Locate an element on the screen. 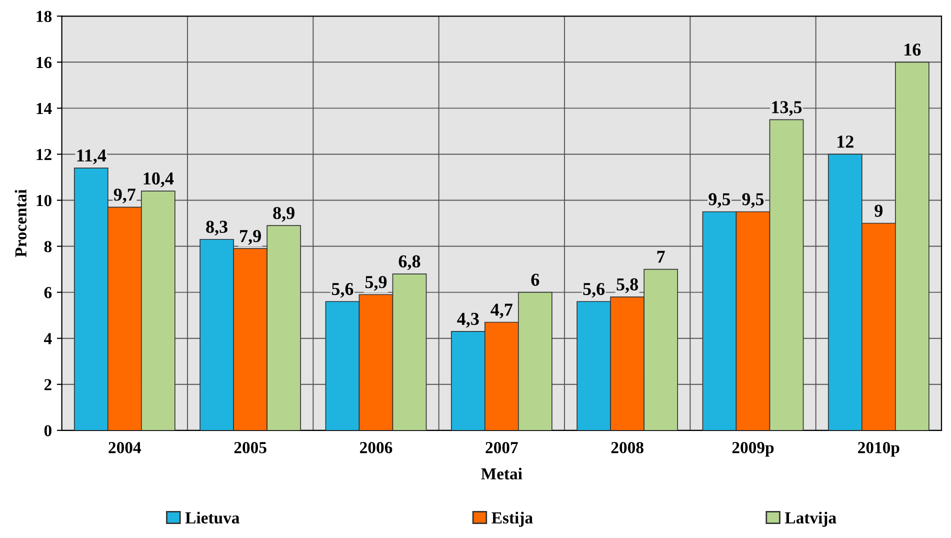  data-label: 11,4 is located at coordinates (91, 156).